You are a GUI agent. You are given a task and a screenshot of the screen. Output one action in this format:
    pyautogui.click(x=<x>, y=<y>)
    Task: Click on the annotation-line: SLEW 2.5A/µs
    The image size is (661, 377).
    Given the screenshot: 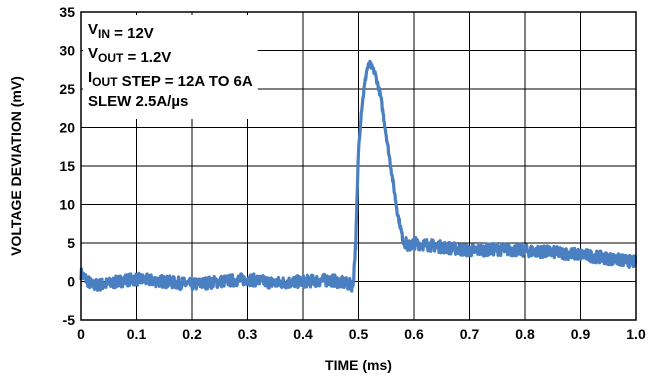 What is the action you would take?
    pyautogui.click(x=138, y=101)
    